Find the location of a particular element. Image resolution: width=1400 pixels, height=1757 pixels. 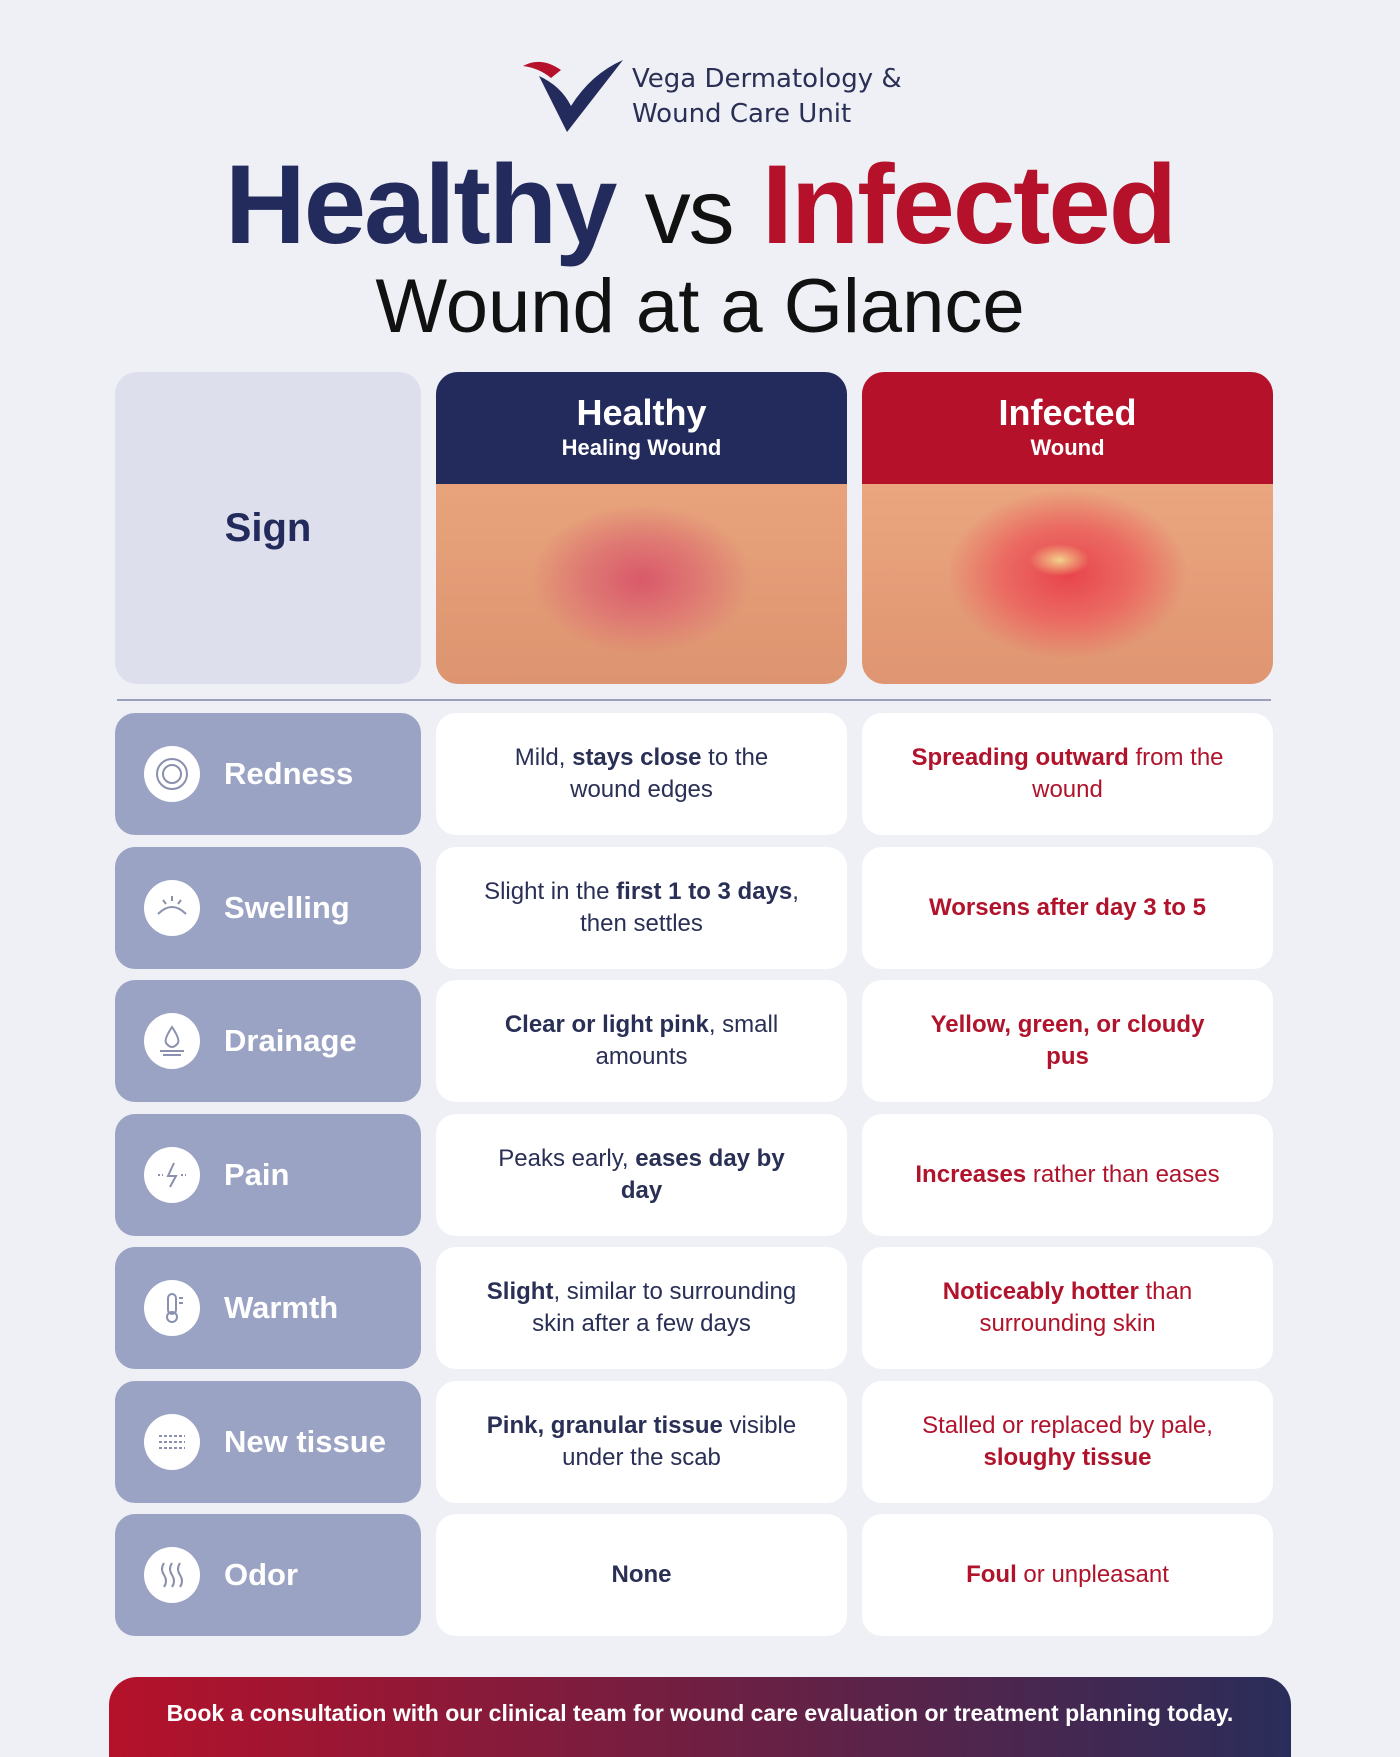

bold-text: Pink, granular tissue is located at coordinates (604, 1425).